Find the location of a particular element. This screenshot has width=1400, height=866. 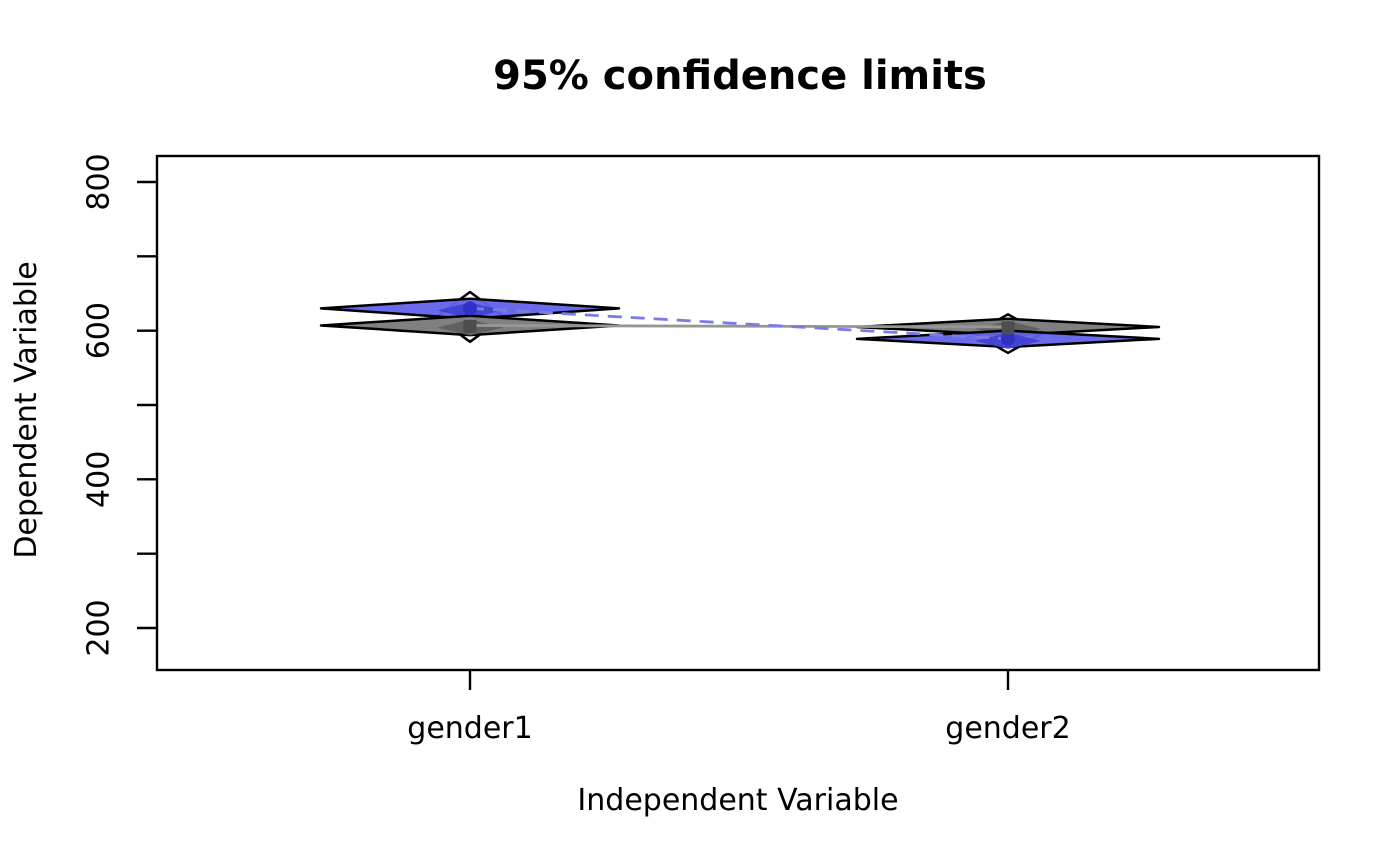

chart-title: 95% confidence limits is located at coordinates (740, 76).